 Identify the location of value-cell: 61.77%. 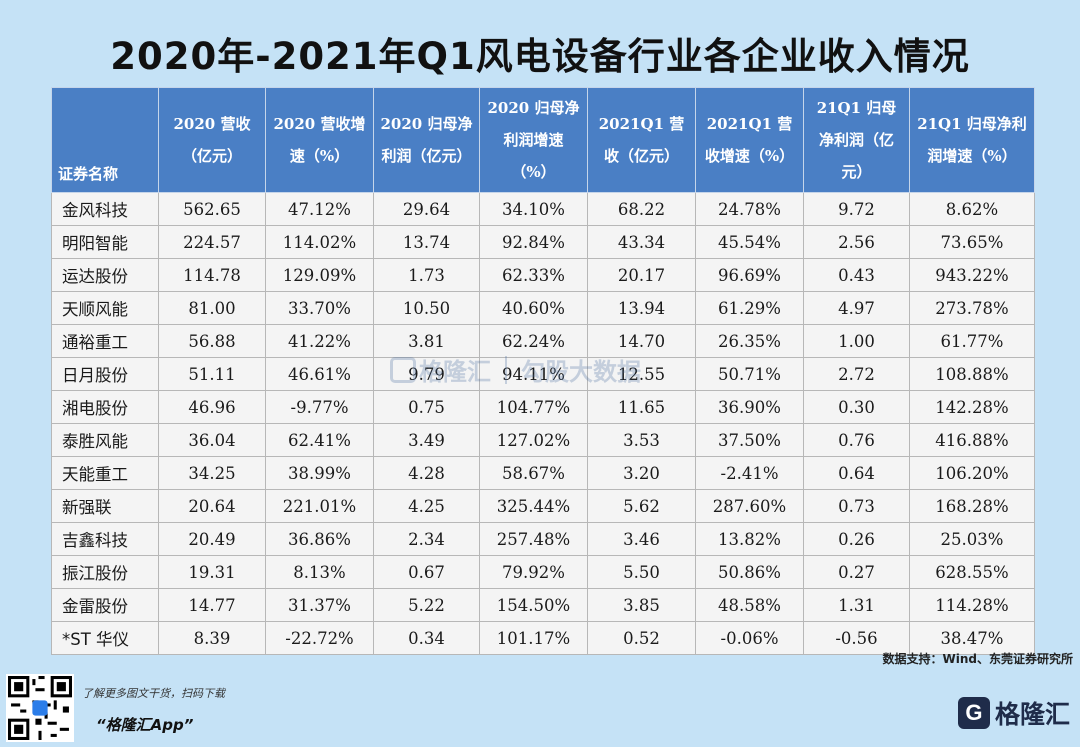
(972, 341).